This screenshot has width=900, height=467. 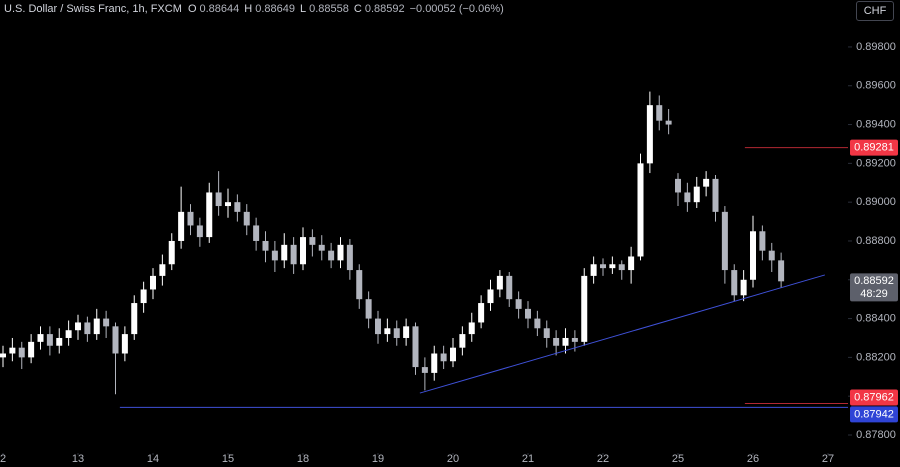 I want to click on y-tick-label: 0.89800, so click(x=876, y=47).